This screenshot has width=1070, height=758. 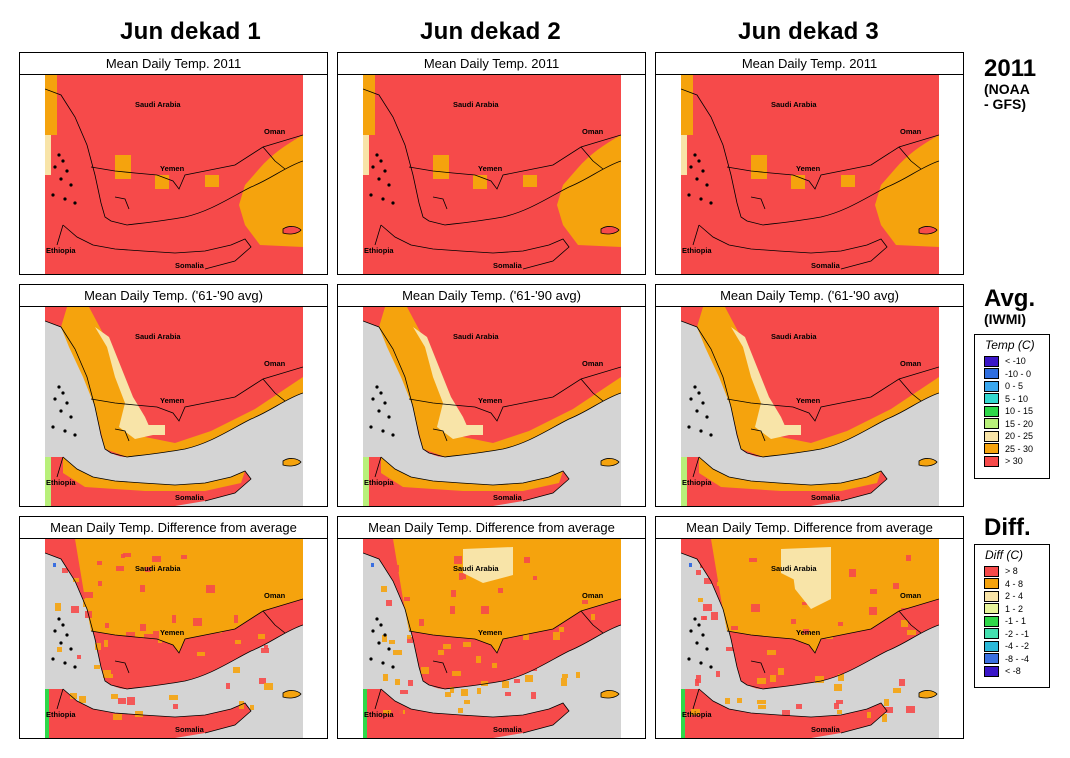 I want to click on row-label-2011-source: (NOAA - GFS), so click(x=1007, y=96).